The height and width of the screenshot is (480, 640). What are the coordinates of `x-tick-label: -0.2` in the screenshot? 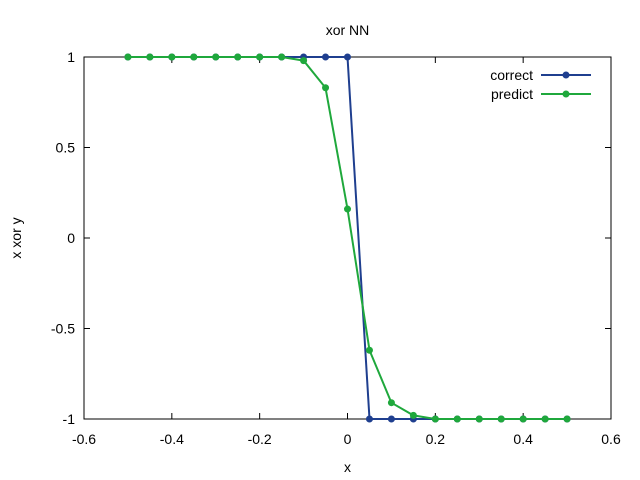 It's located at (260, 439).